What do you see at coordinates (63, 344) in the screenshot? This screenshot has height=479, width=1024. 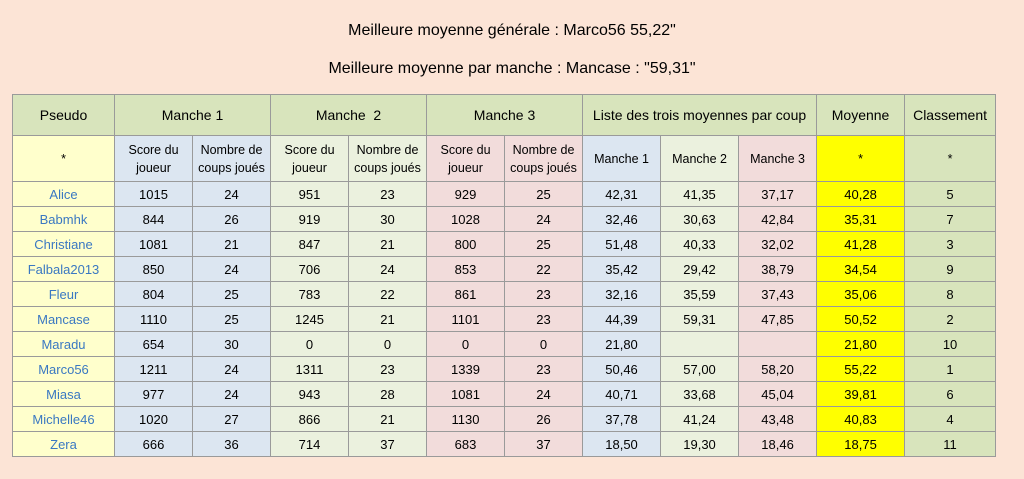 I see `cell-pseudo: Maradu` at bounding box center [63, 344].